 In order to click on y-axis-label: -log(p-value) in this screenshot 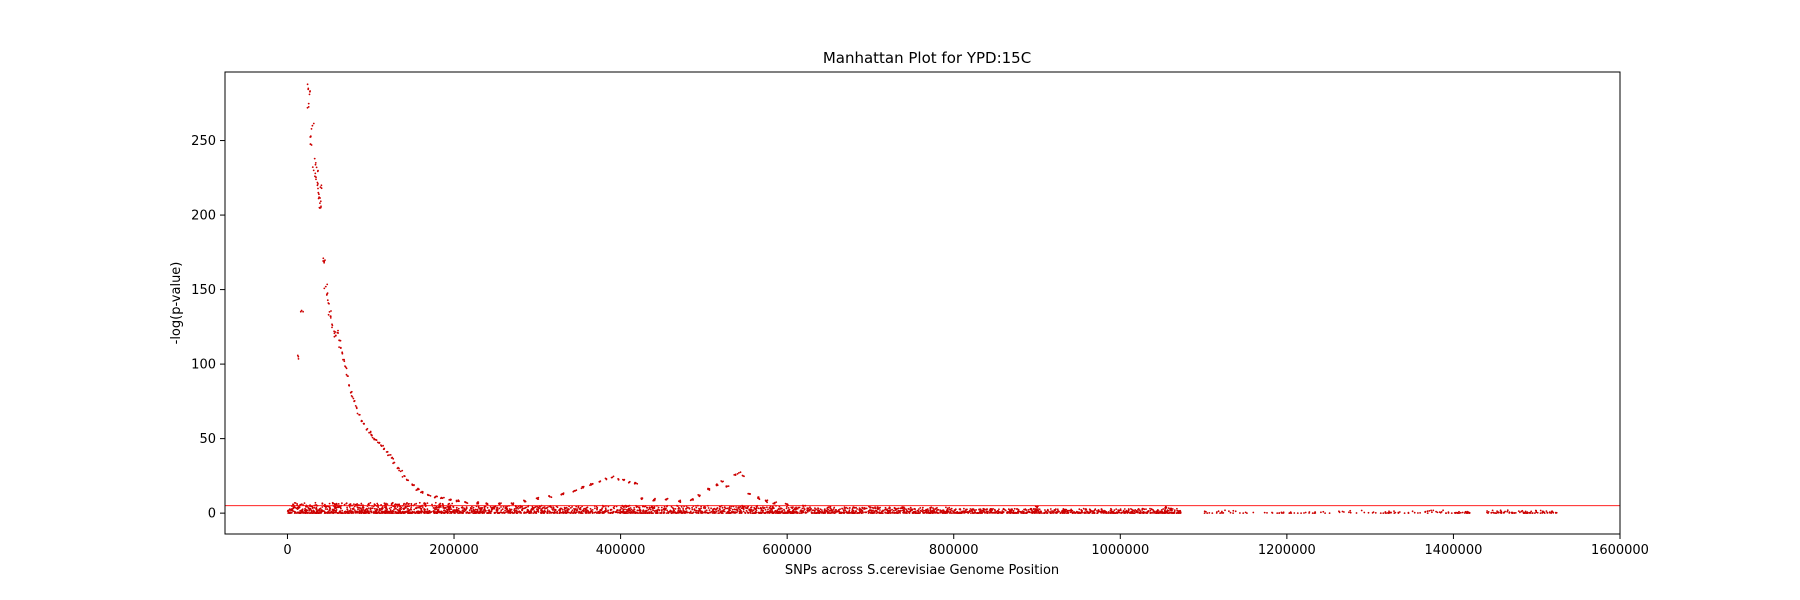, I will do `click(176, 303)`.